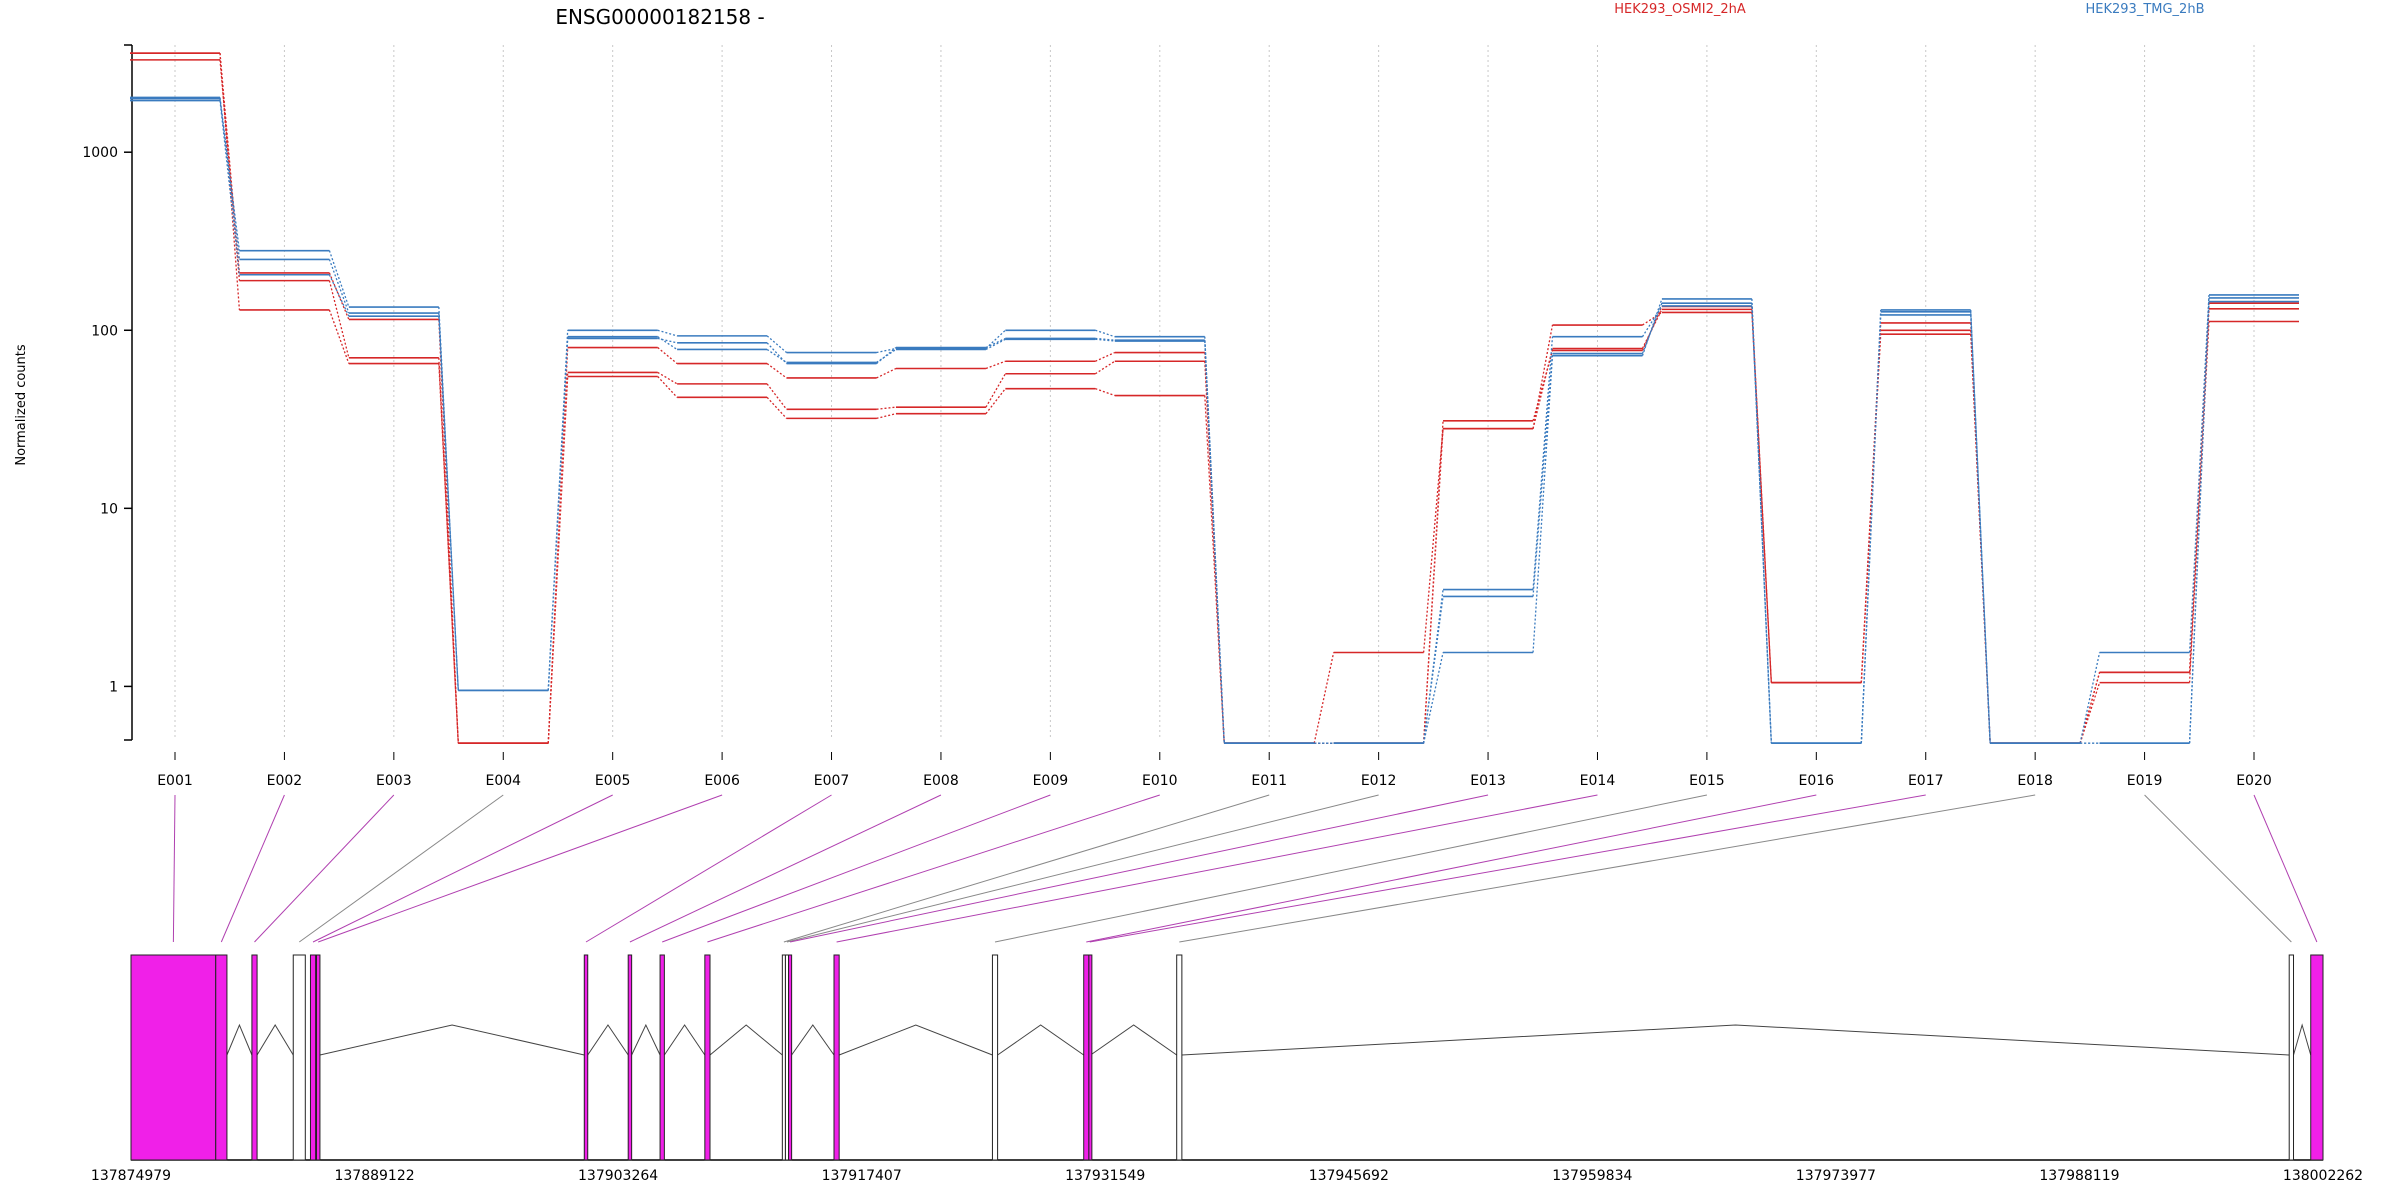  Describe the element at coordinates (2035, 781) in the screenshot. I see `x-tick-label-E018: E018` at that location.